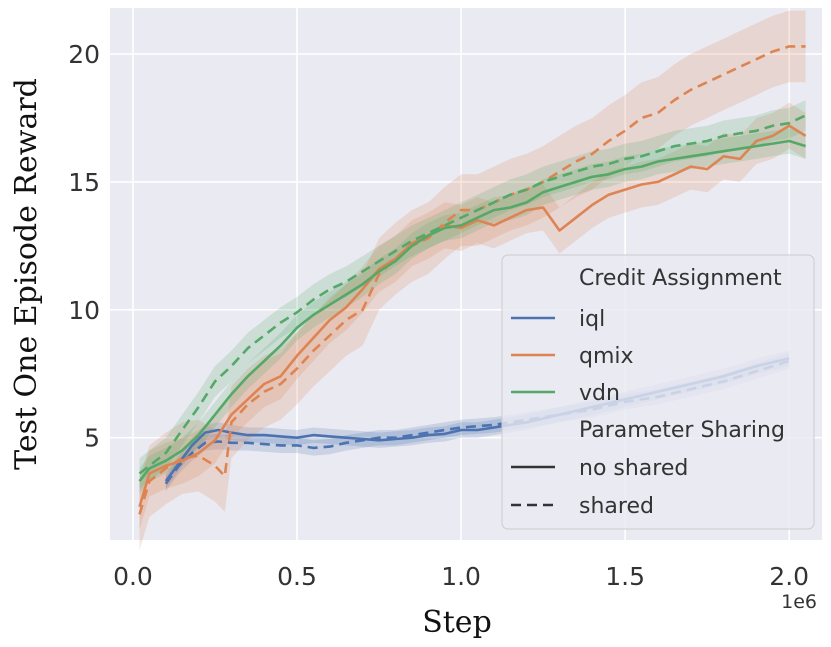 The image size is (831, 647). Describe the element at coordinates (633, 468) in the screenshot. I see `legend-label-no-shared: no shared` at that location.